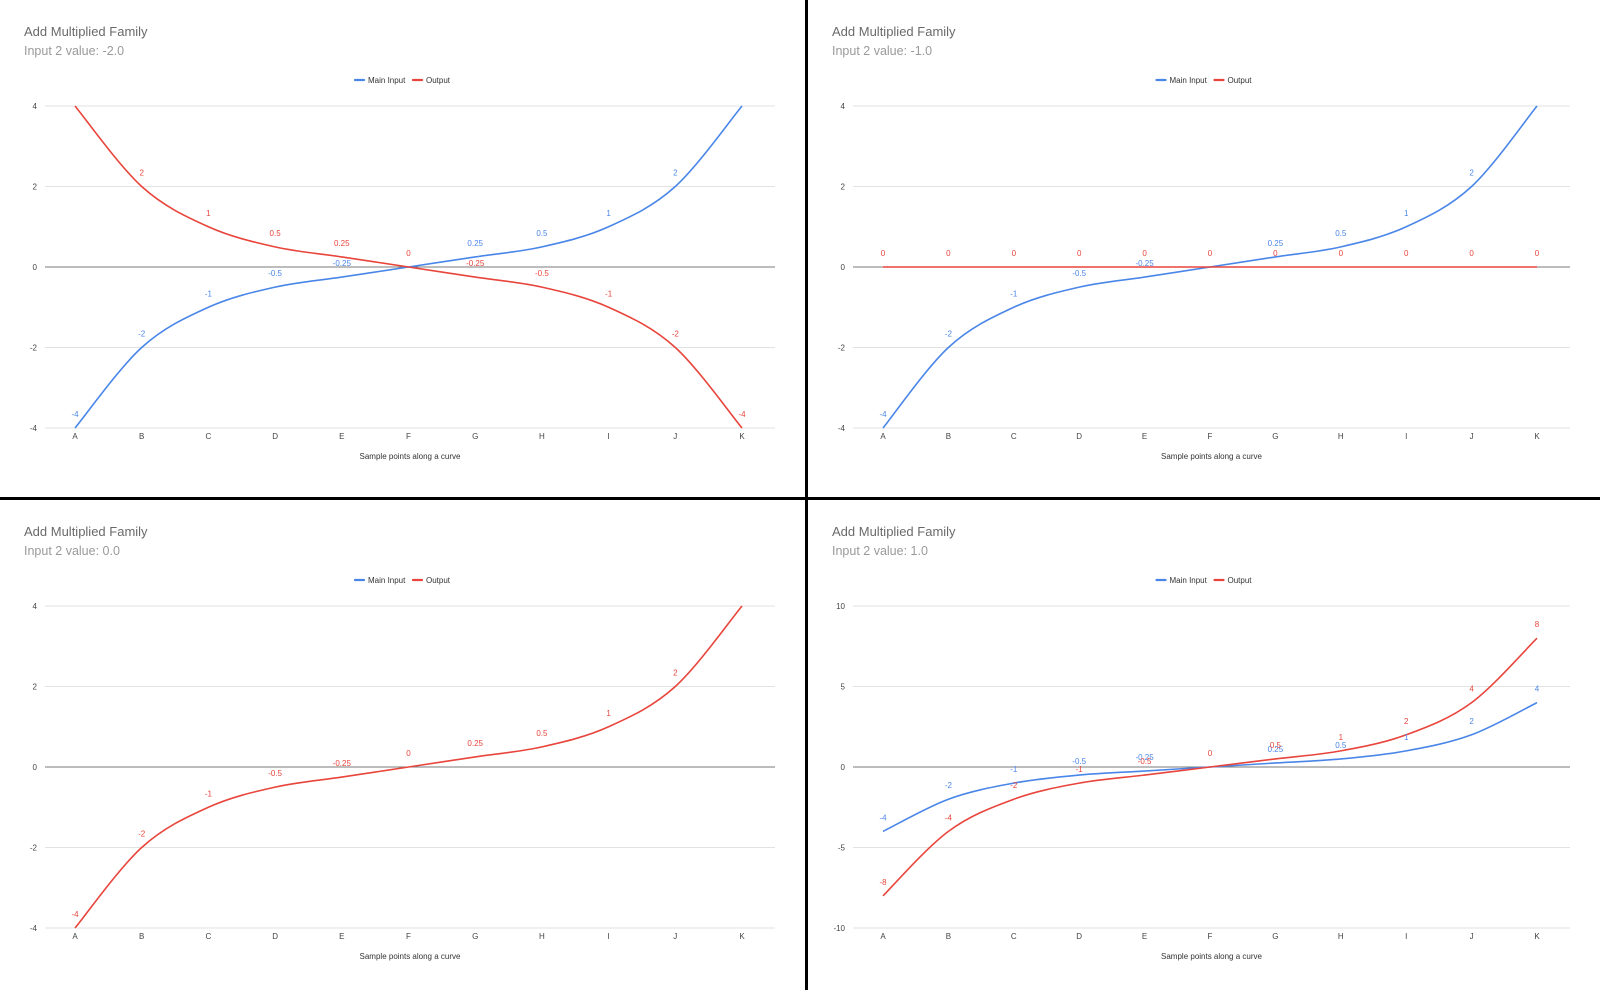 The height and width of the screenshot is (990, 1600). I want to click on y-tick-label: 2, so click(35, 687).